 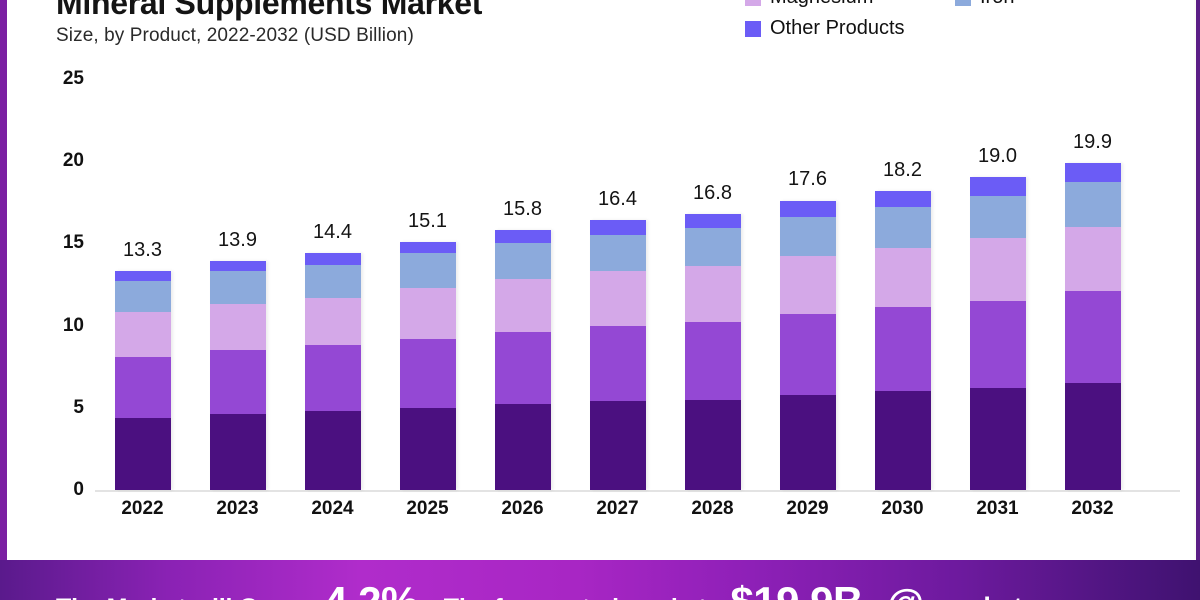 What do you see at coordinates (902, 508) in the screenshot?
I see `x-axis-tick: 2030` at bounding box center [902, 508].